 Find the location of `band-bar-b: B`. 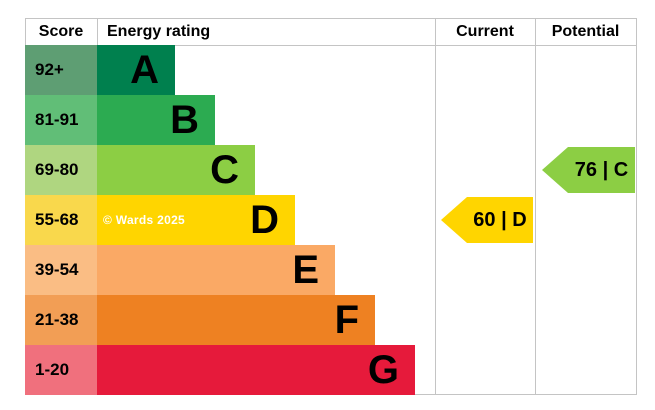

band-bar-b: B is located at coordinates (156, 120).